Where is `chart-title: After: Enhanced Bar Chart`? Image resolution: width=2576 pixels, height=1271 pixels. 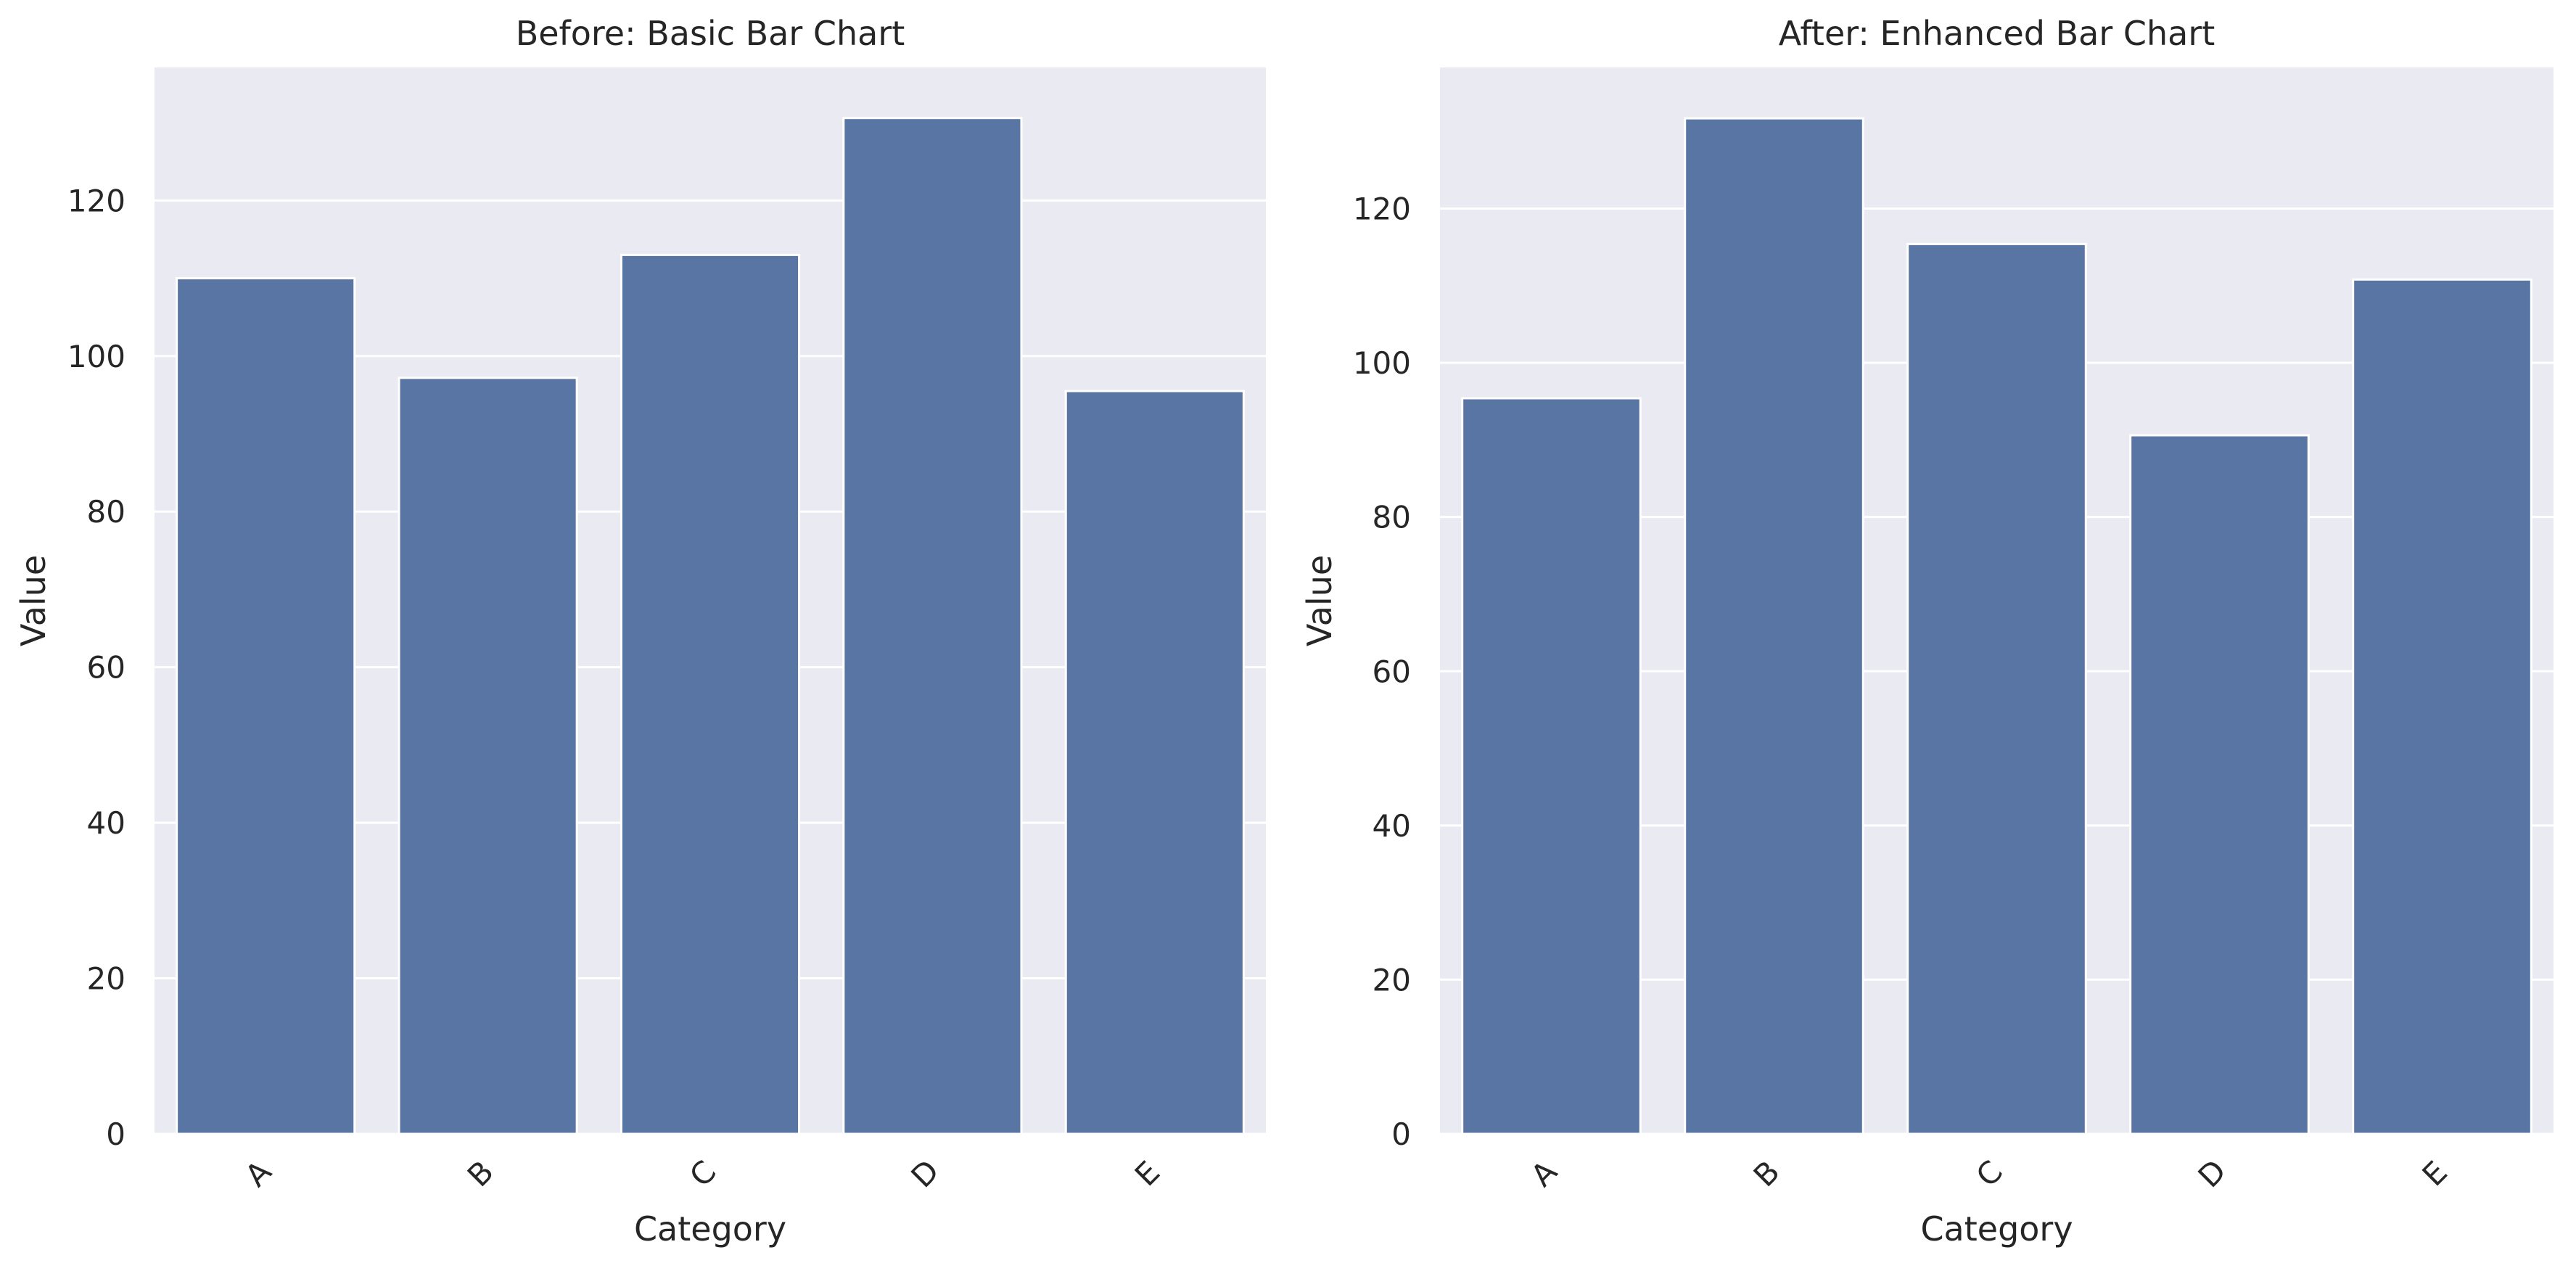
chart-title: After: Enhanced Bar Chart is located at coordinates (1997, 33).